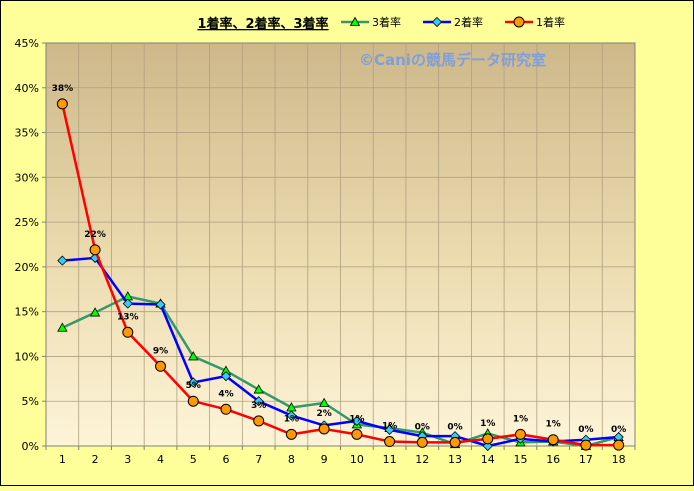 Image resolution: width=694 pixels, height=491 pixels. Describe the element at coordinates (371, 22) in the screenshot. I see `legend-item-1: 3着率` at that location.